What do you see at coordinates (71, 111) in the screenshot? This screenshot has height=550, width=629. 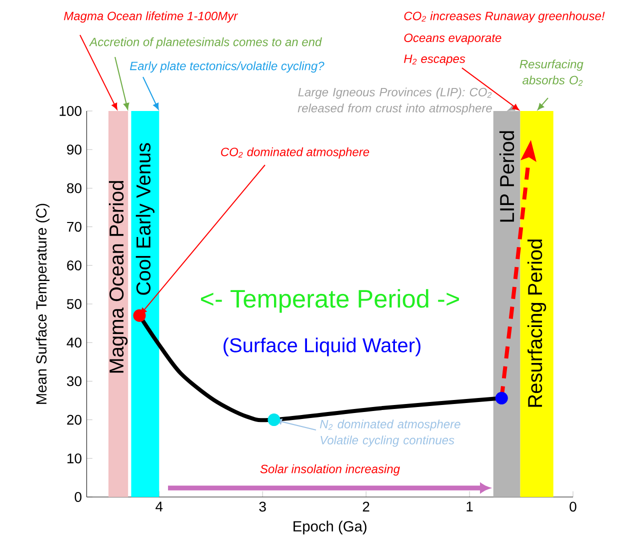 I see `y-tick-label: 100` at bounding box center [71, 111].